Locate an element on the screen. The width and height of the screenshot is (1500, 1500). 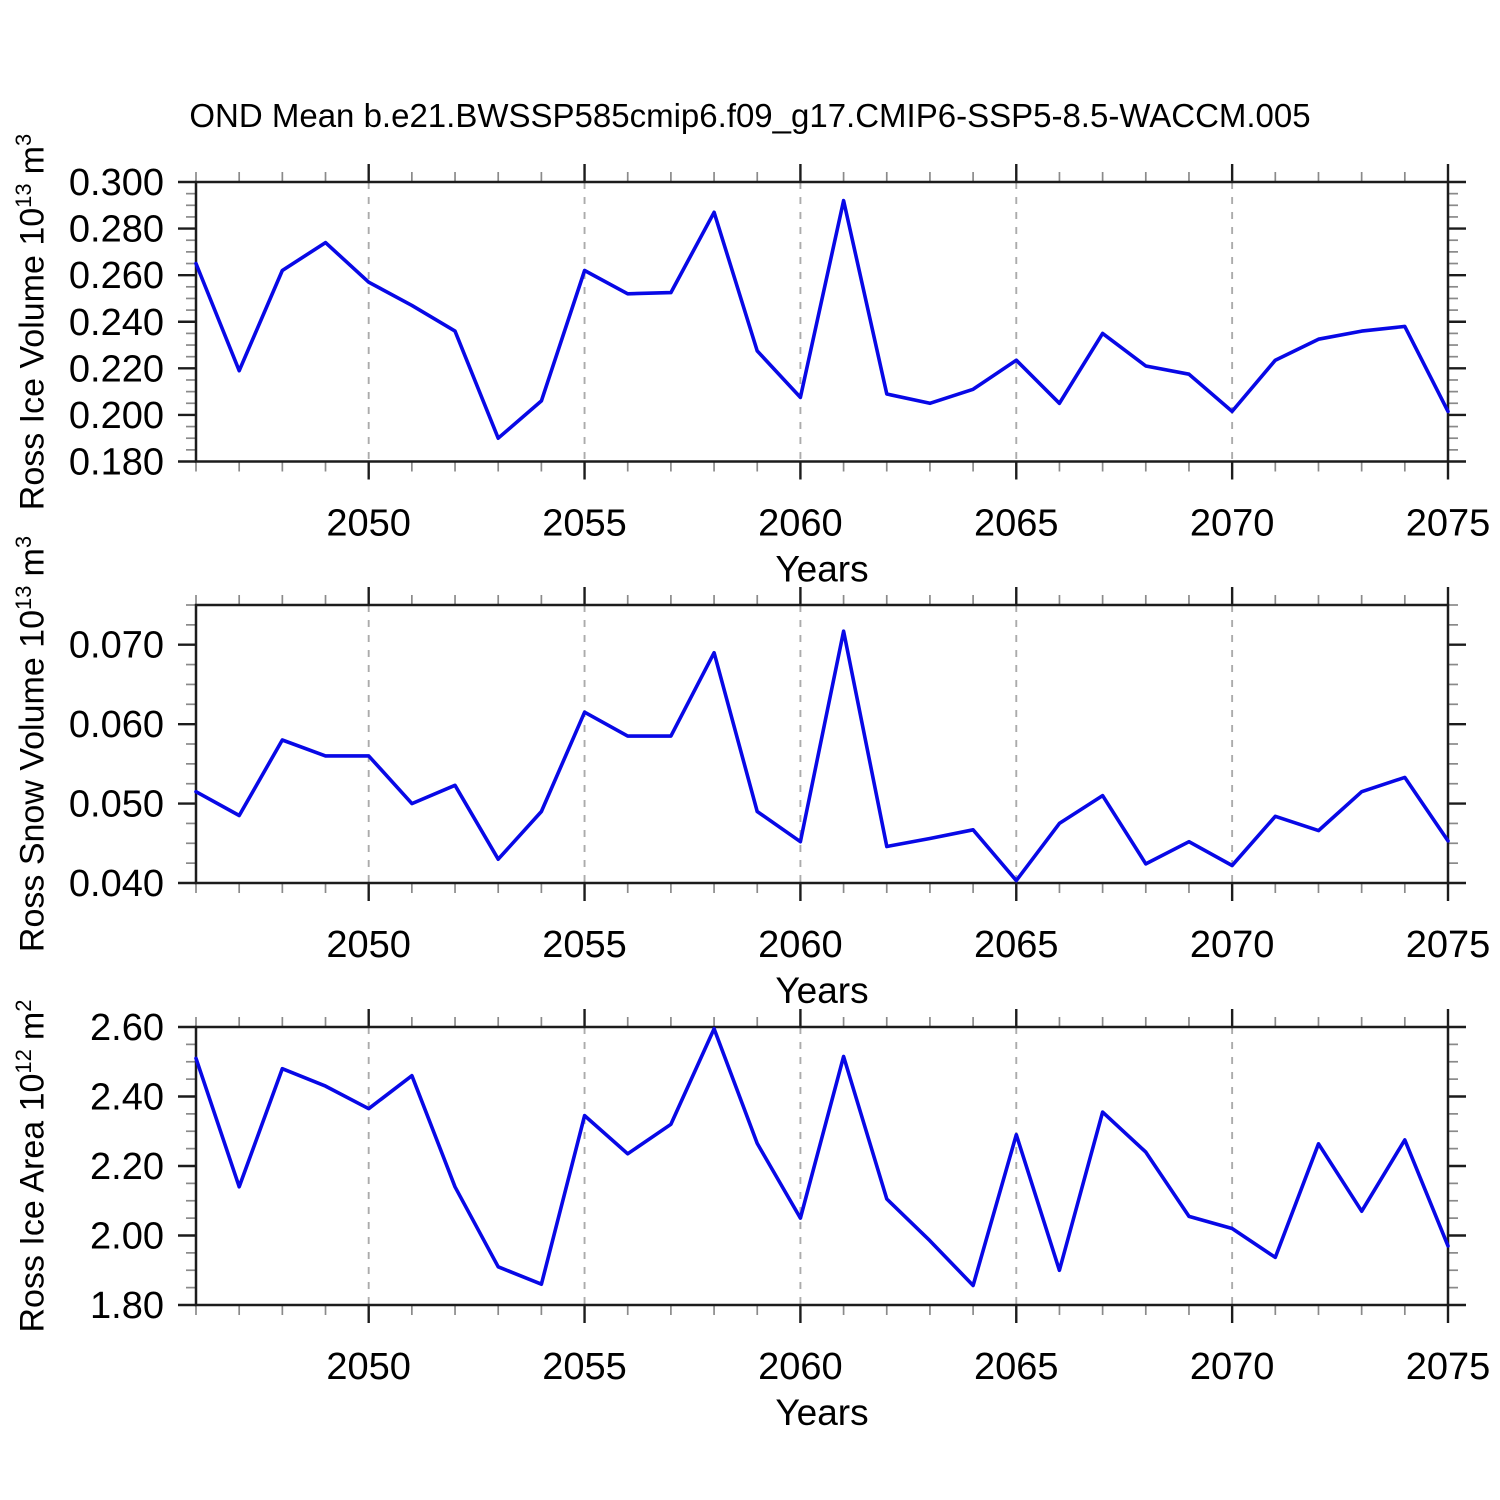
y-tick-label: 2.00 is located at coordinates (127, 1237).